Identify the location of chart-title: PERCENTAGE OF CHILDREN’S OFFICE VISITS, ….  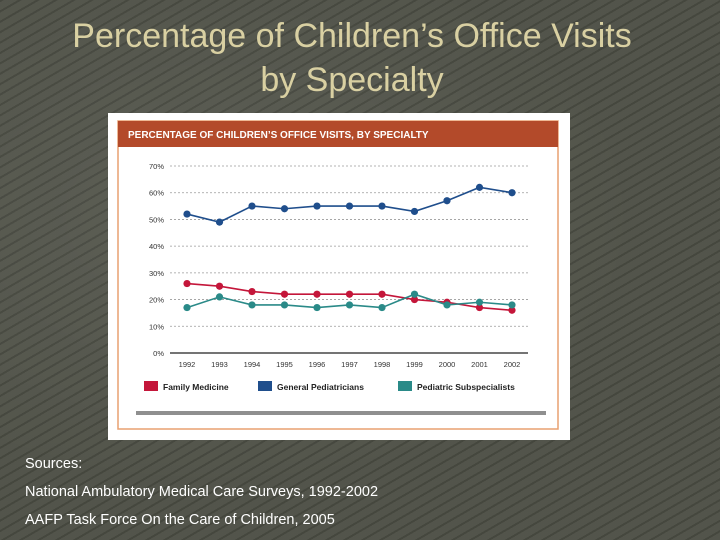
(278, 135).